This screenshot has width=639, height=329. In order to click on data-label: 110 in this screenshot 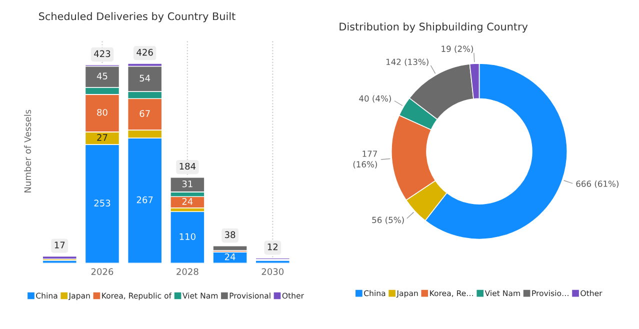, I will do `click(188, 236)`.